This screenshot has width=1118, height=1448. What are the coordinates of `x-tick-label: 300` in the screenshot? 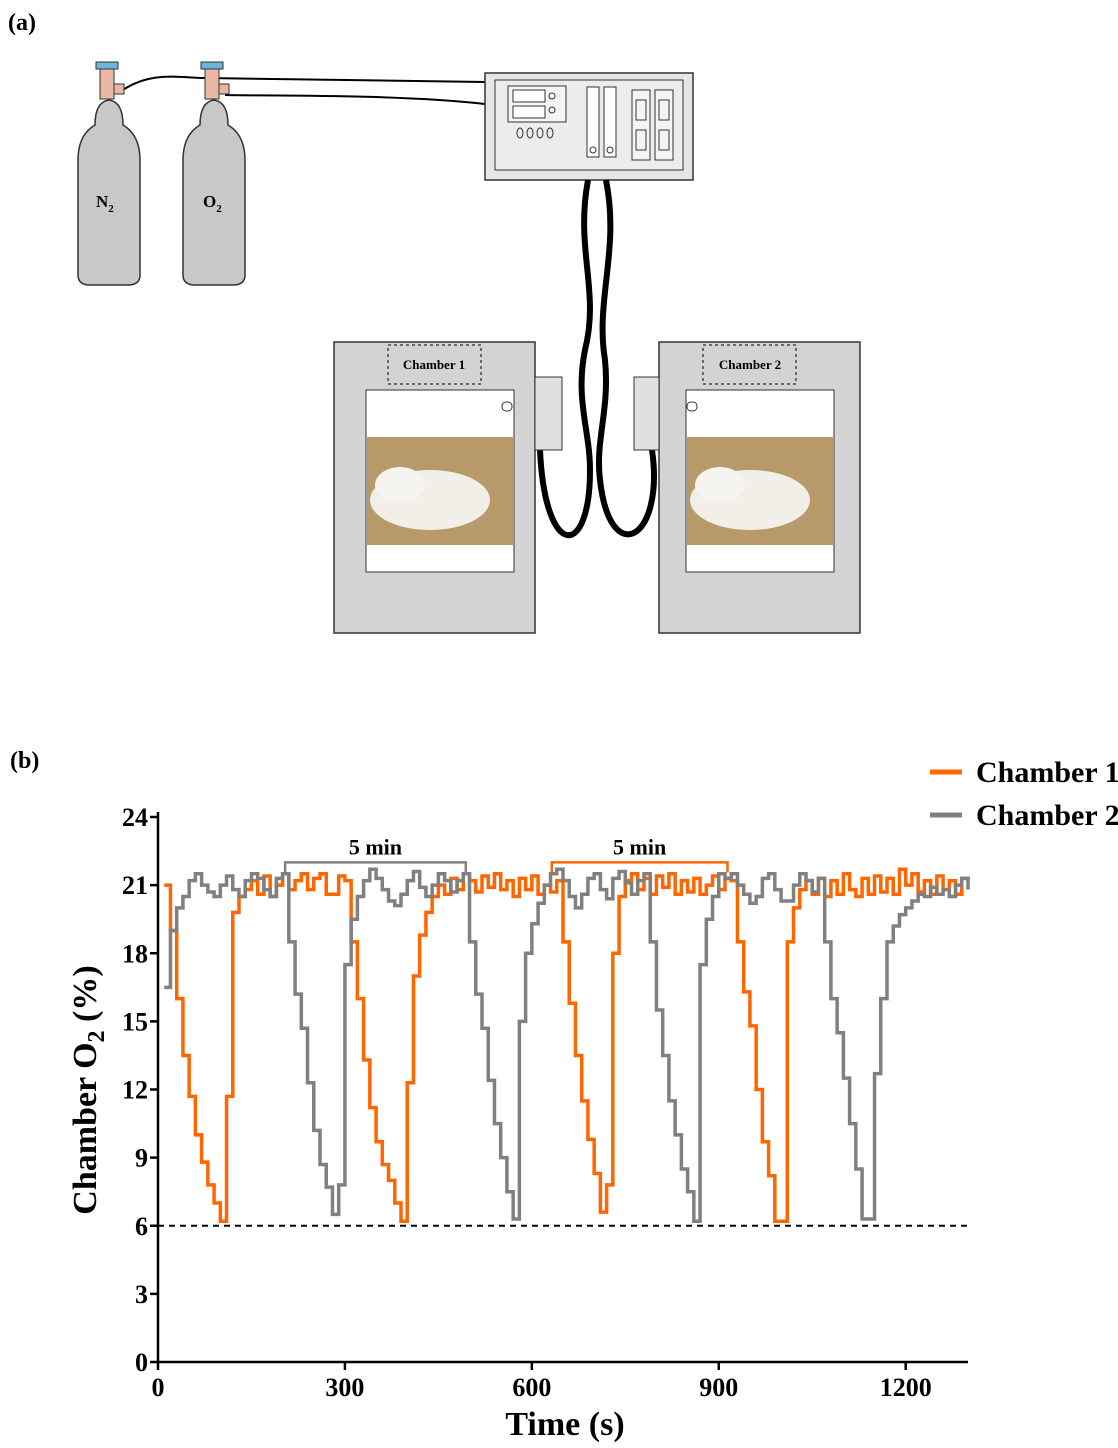 It's located at (344, 1387).